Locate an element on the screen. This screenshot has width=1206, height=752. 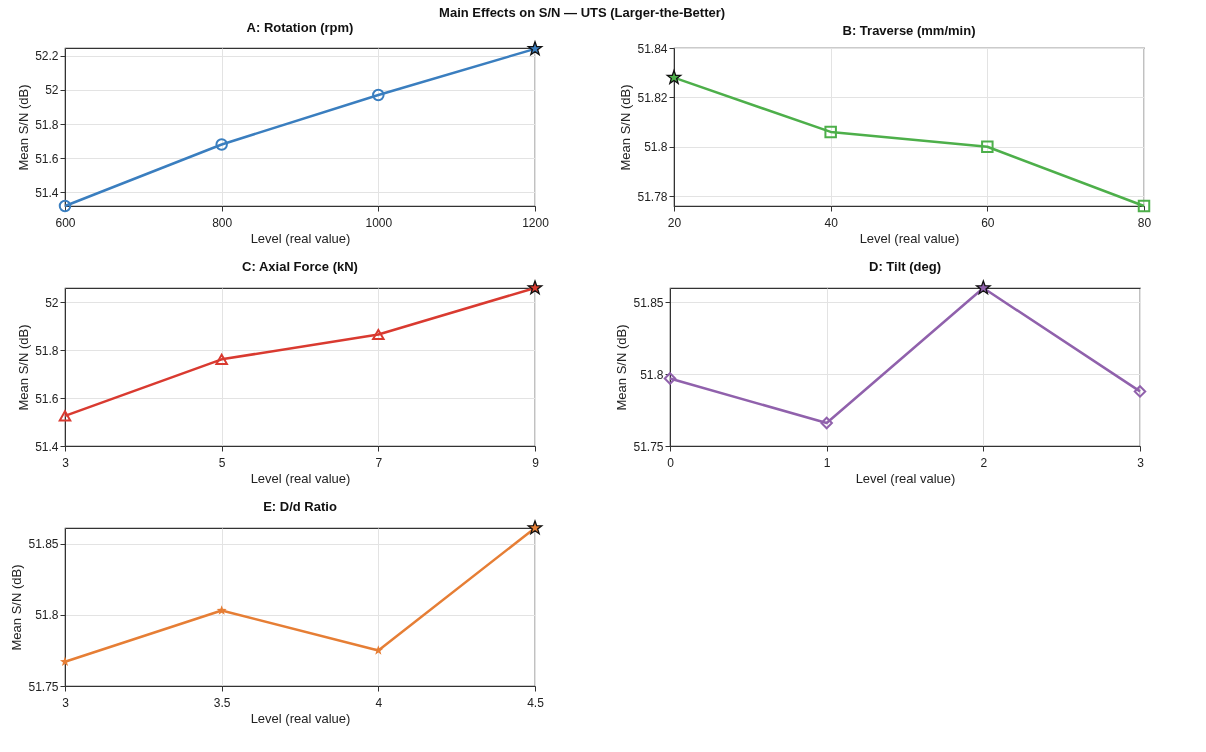
x-tick-label: 1000 is located at coordinates (379, 222).